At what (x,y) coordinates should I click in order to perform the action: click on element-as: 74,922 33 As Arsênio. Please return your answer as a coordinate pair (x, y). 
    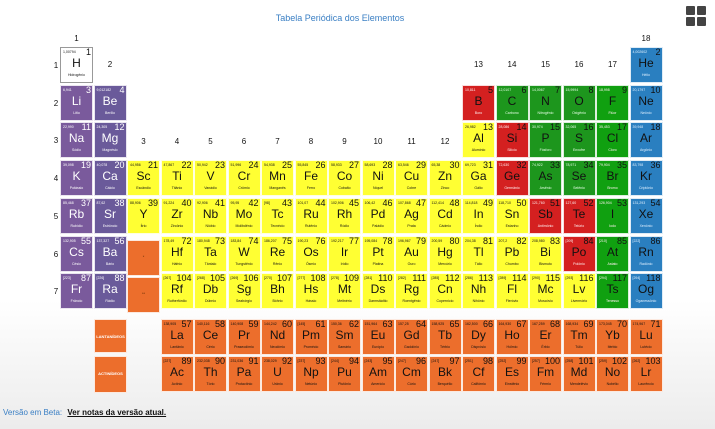
    Looking at the image, I should click on (545, 178).